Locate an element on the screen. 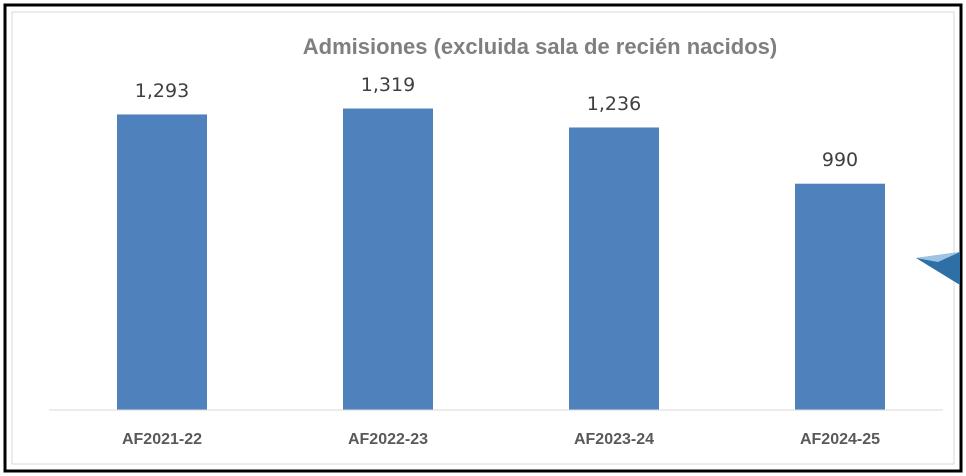 Image resolution: width=966 pixels, height=476 pixels. x-tick-label: AF2021-22 is located at coordinates (162, 439).